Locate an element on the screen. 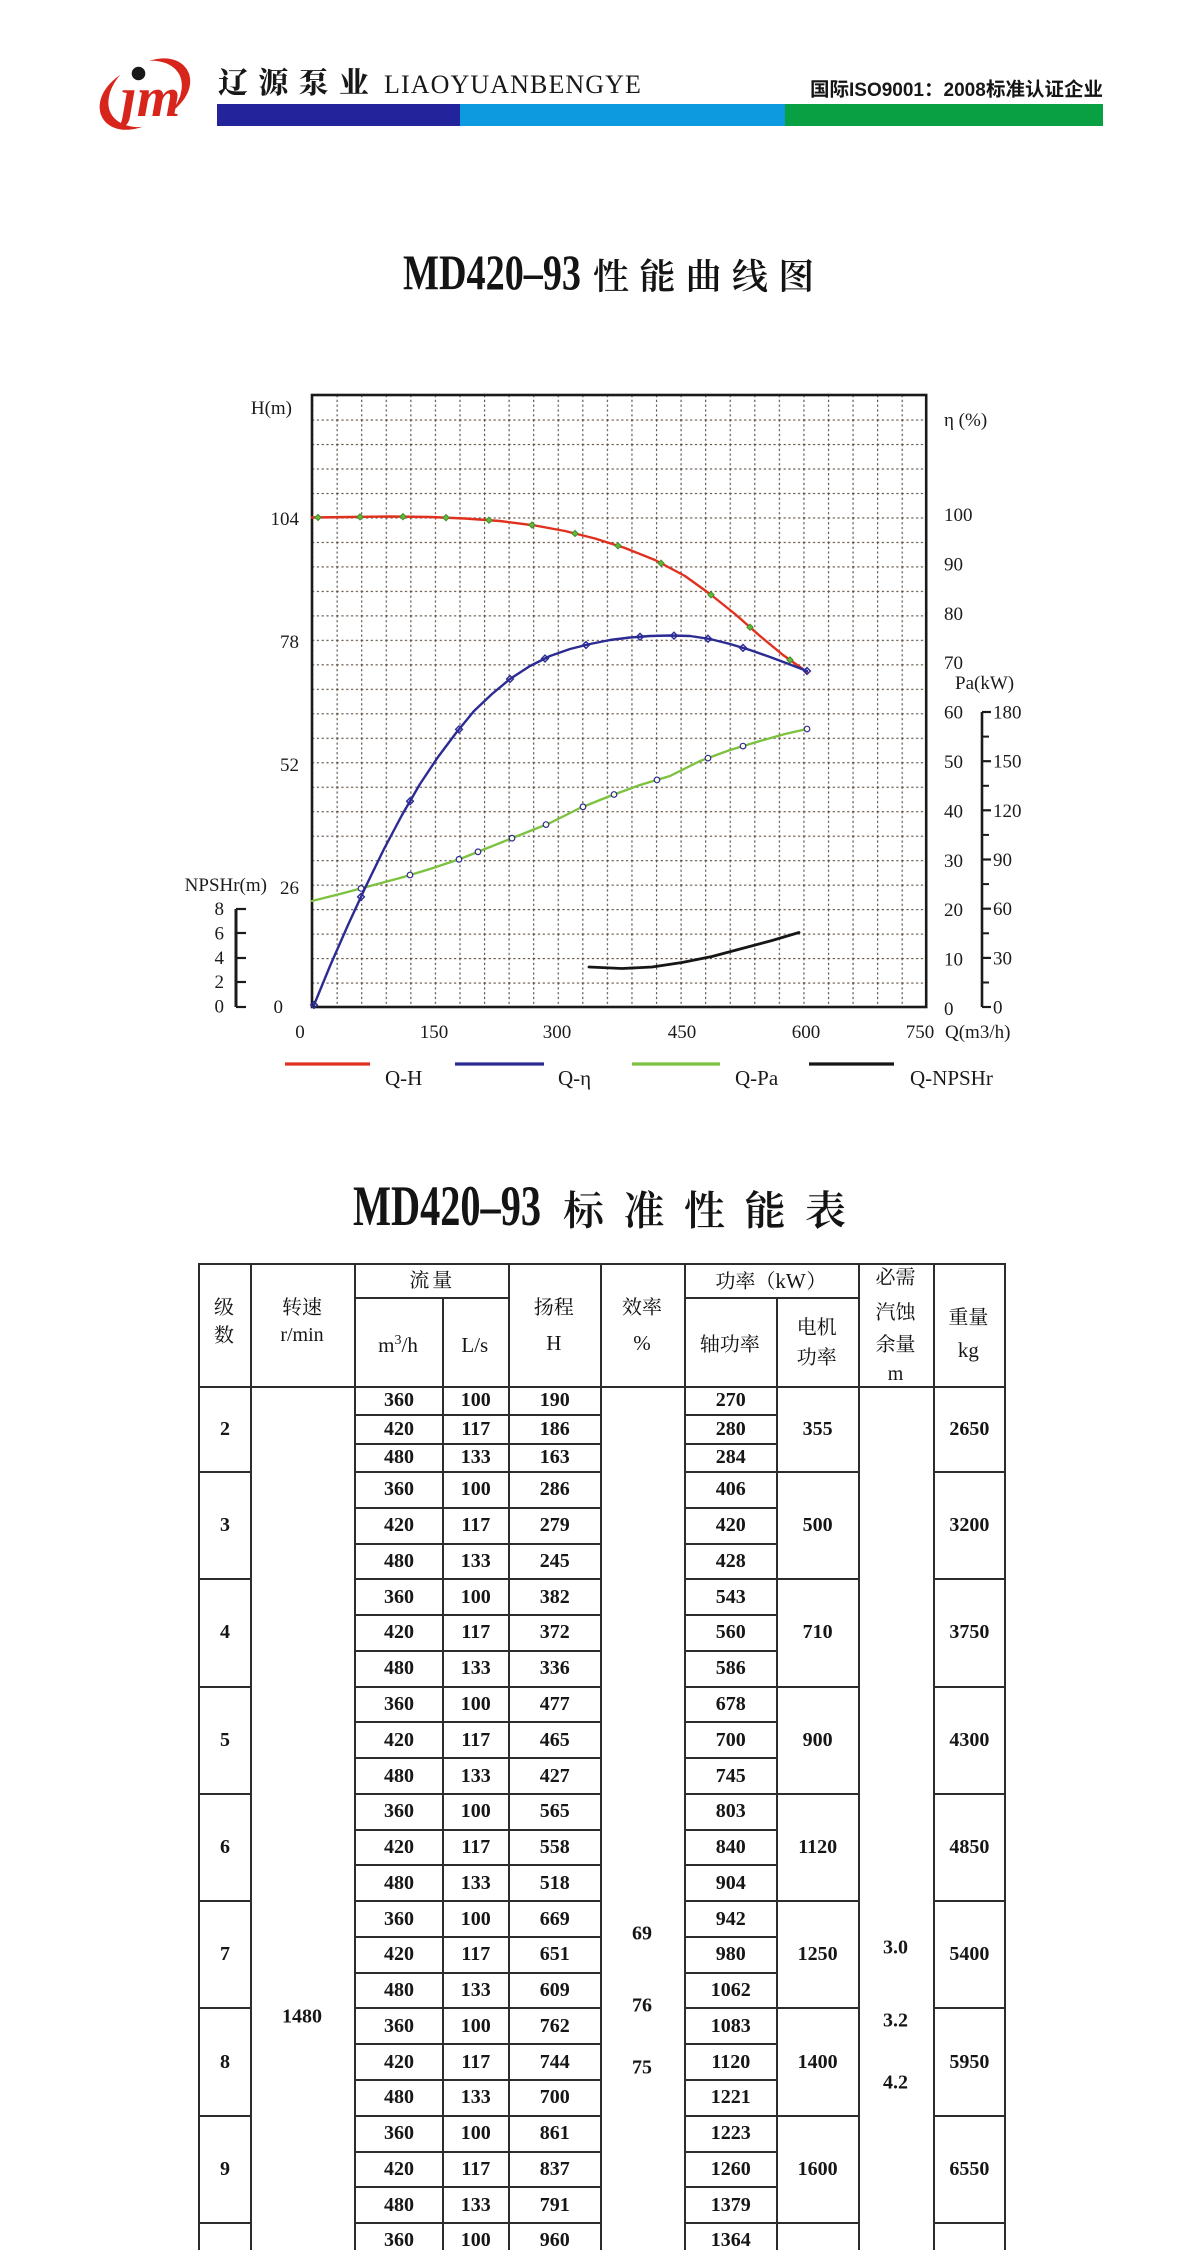 This screenshot has height=2250, width=1200. svg-text: 78 is located at coordinates (289, 642).